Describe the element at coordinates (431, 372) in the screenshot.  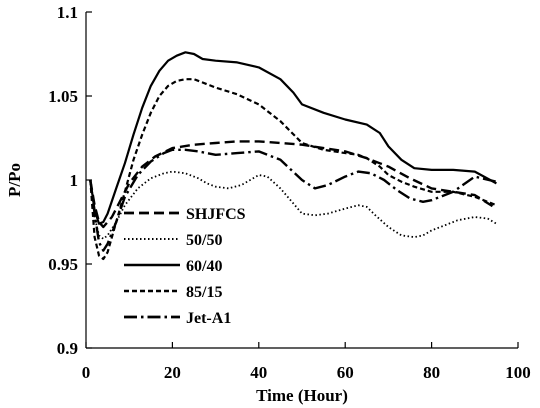
I see `x-tick-label: 80` at that location.